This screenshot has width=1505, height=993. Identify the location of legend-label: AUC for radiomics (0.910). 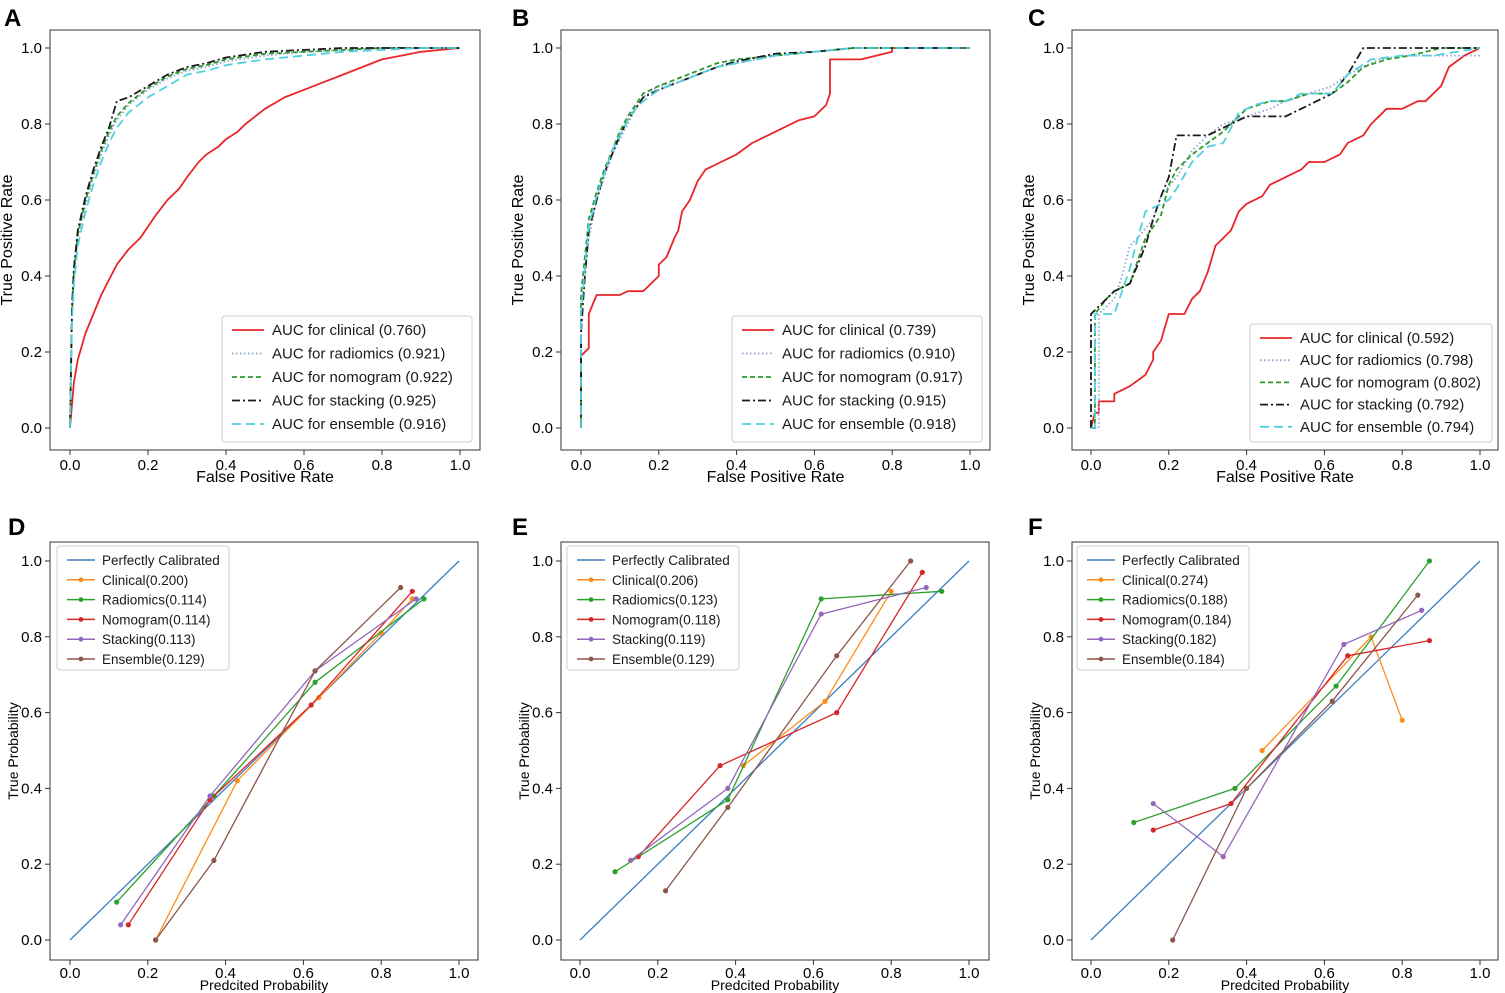
(868, 354).